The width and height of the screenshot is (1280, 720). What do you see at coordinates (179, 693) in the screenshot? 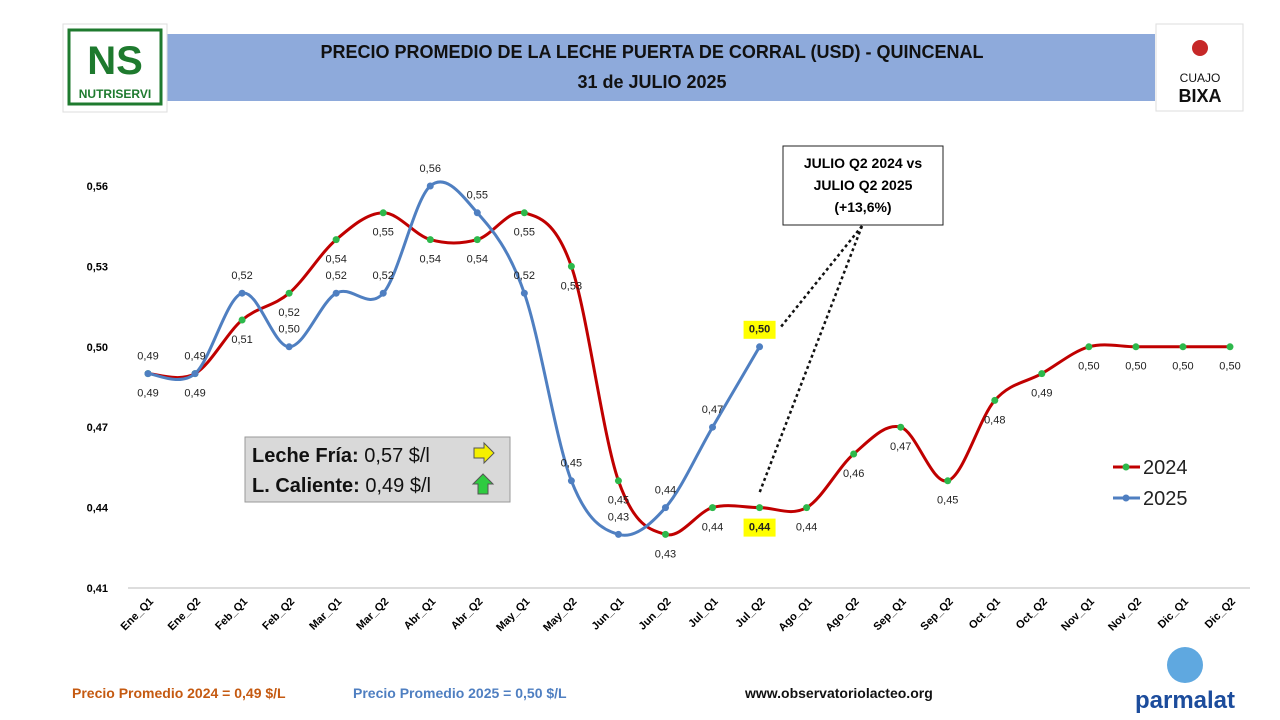
I see `footer-text: Precio Promedio 2024 = 0,49 $/L` at bounding box center [179, 693].